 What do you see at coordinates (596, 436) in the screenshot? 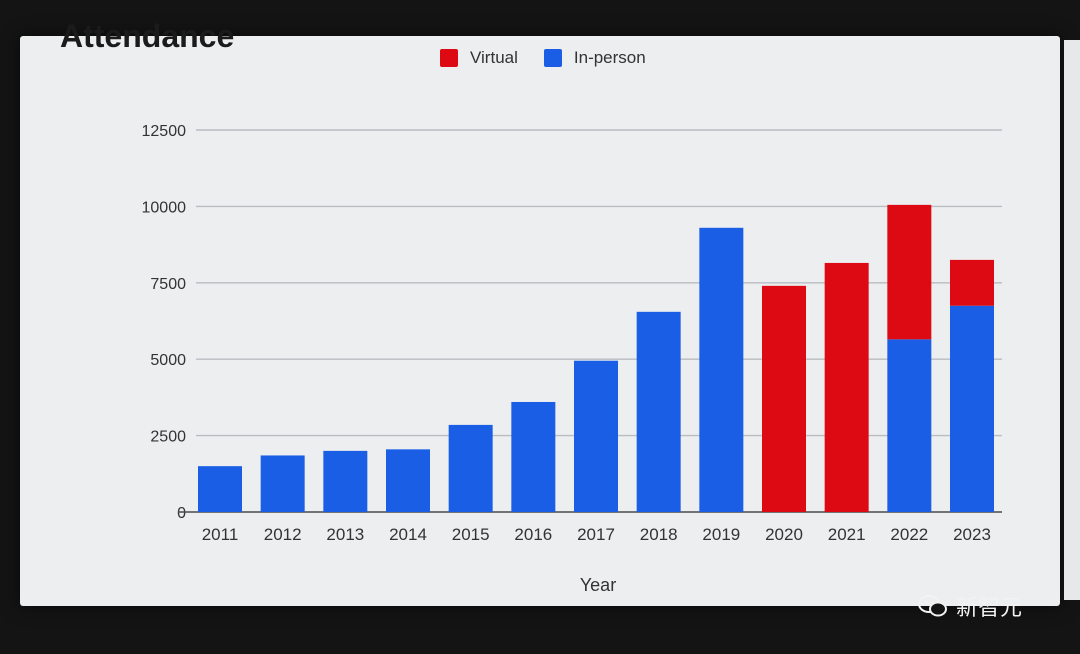
I see `bar-in-person-2017` at bounding box center [596, 436].